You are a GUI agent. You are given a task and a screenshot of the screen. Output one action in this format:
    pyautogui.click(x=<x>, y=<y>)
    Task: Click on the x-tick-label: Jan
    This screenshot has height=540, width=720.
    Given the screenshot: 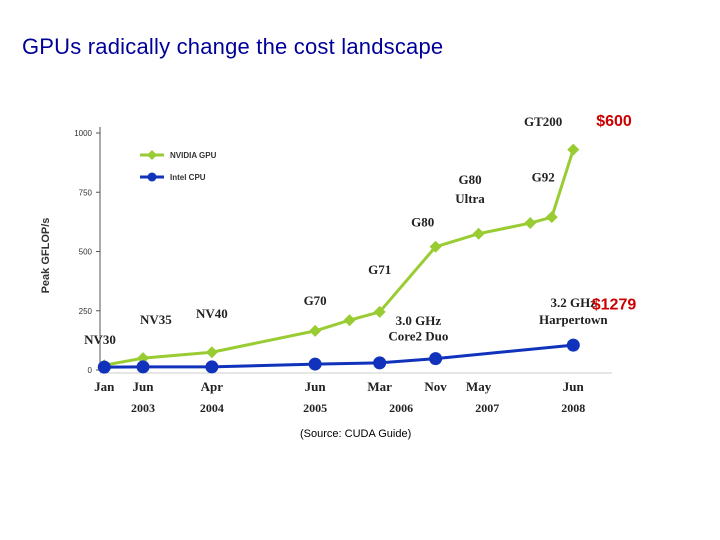 What is the action you would take?
    pyautogui.click(x=104, y=386)
    